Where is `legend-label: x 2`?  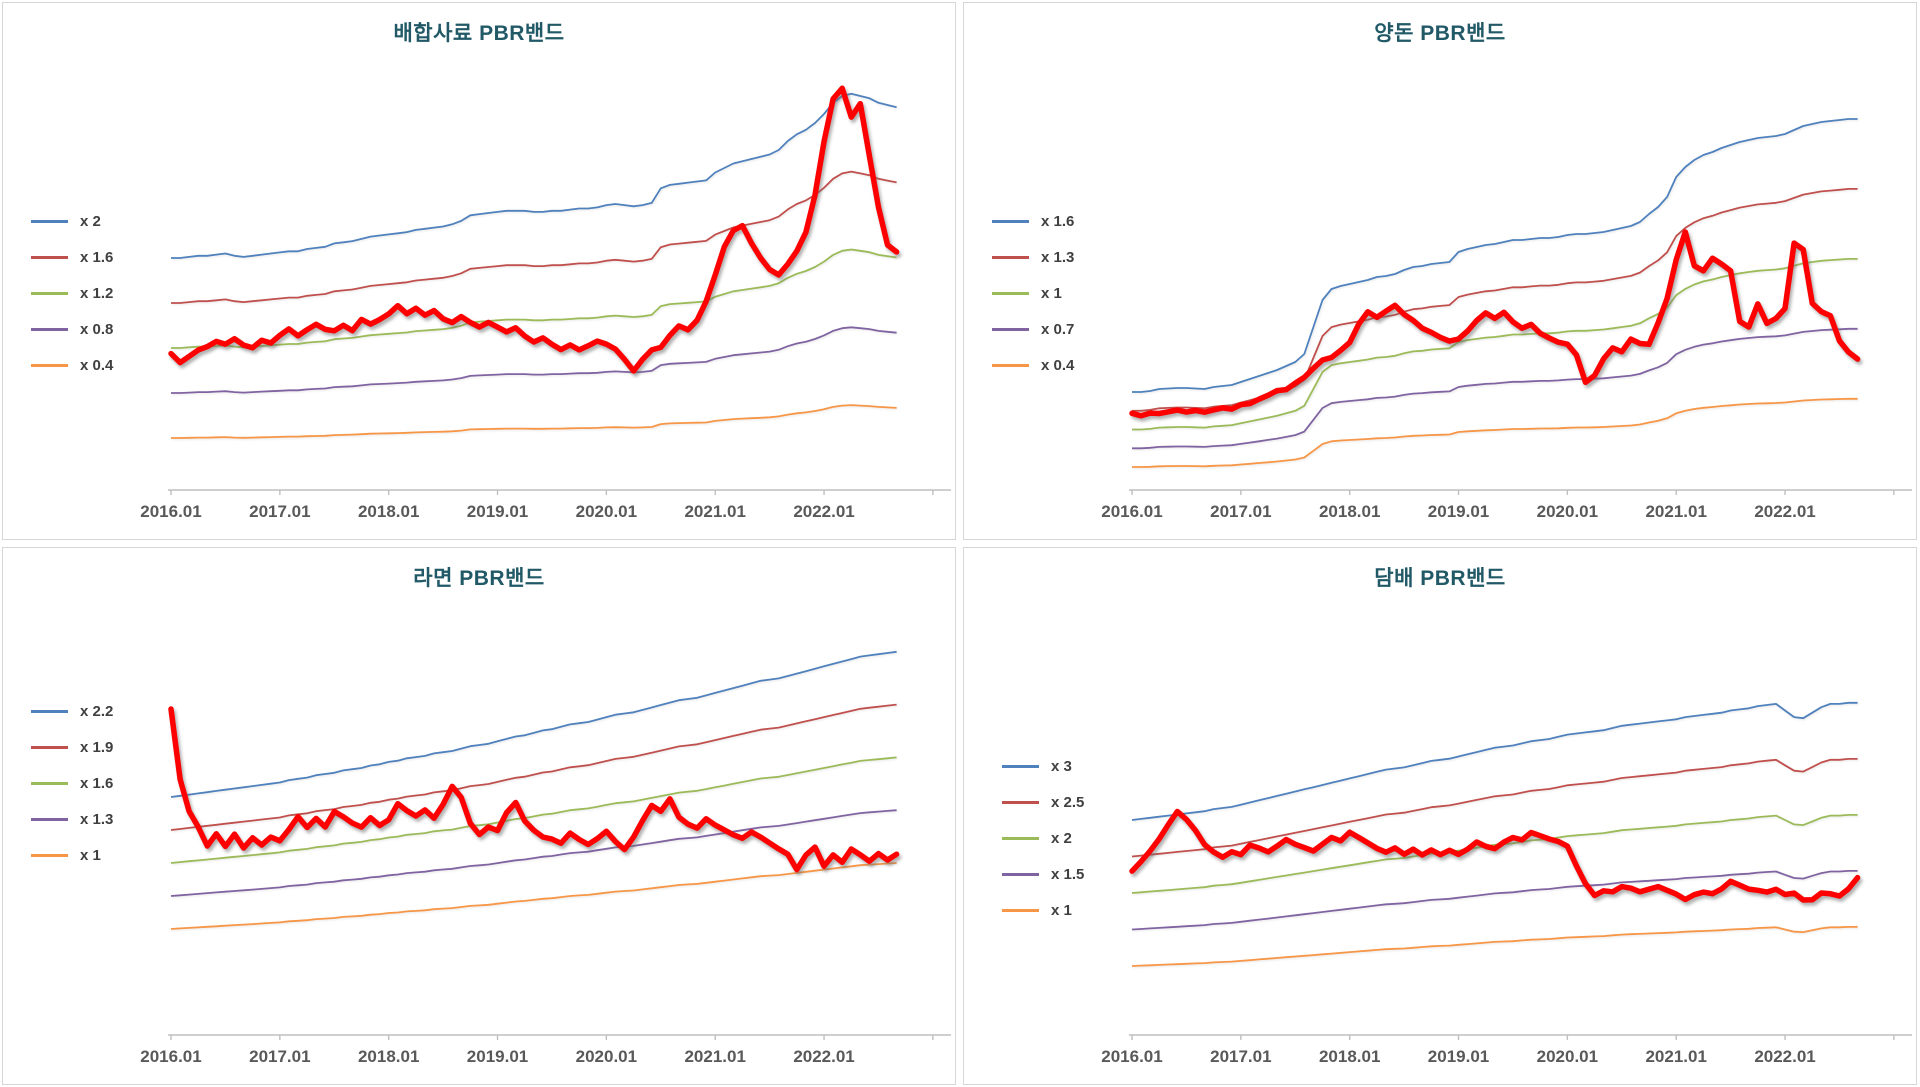 legend-label: x 2 is located at coordinates (90, 221).